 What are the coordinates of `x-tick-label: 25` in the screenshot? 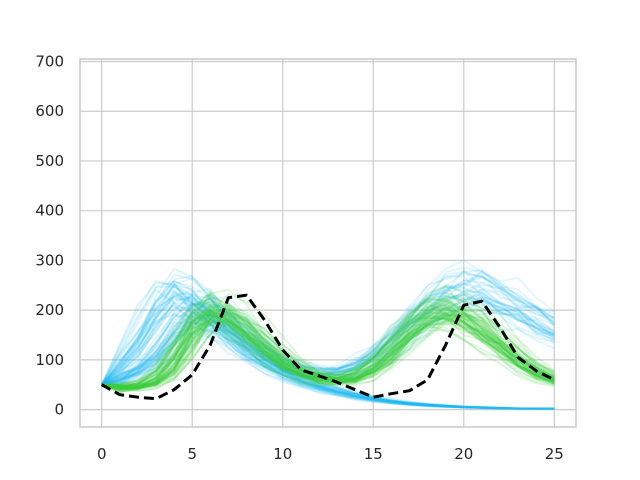 It's located at (554, 454).